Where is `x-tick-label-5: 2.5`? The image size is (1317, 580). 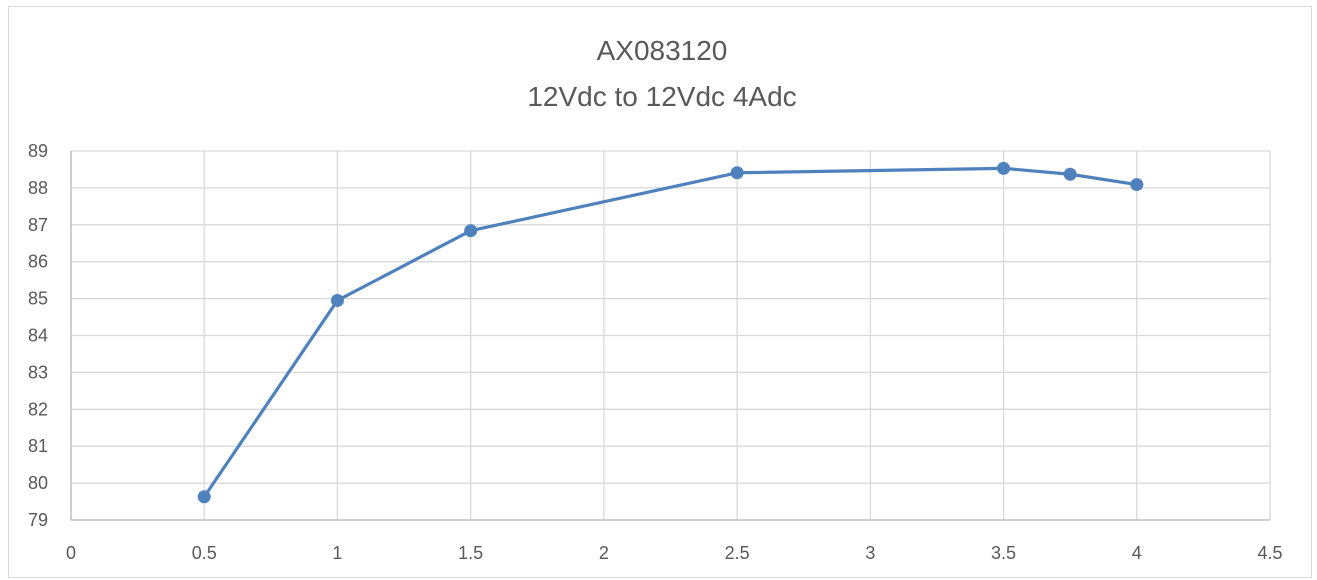 x-tick-label-5: 2.5 is located at coordinates (737, 553).